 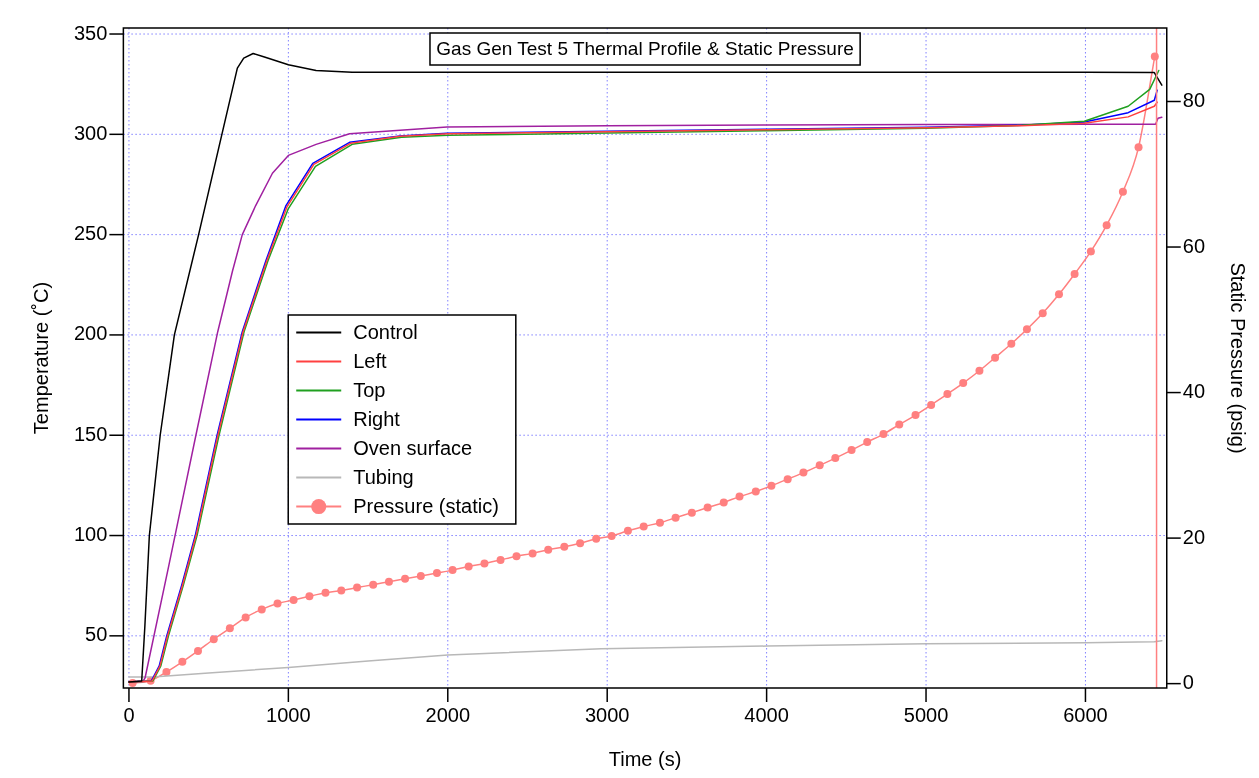 I want to click on y-tick-label: 250, so click(x=90, y=233).